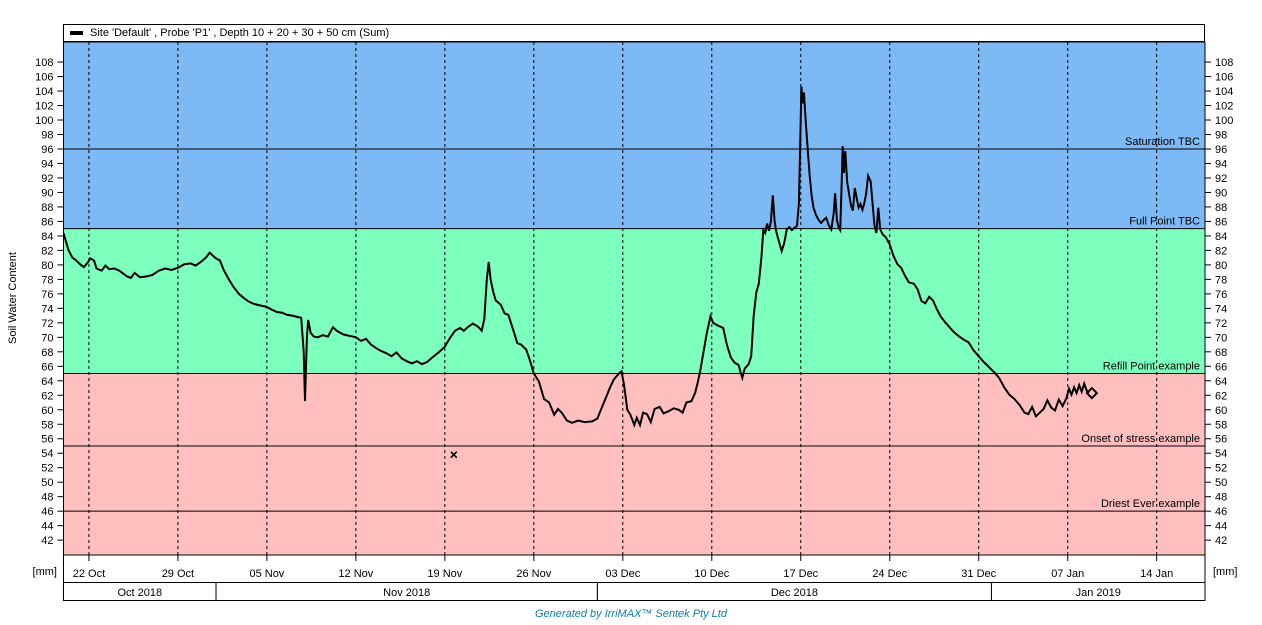 The width and height of the screenshot is (1262, 625). I want to click on ref-line-label-full-point-tbc: Full Point TBC, so click(1164, 222).